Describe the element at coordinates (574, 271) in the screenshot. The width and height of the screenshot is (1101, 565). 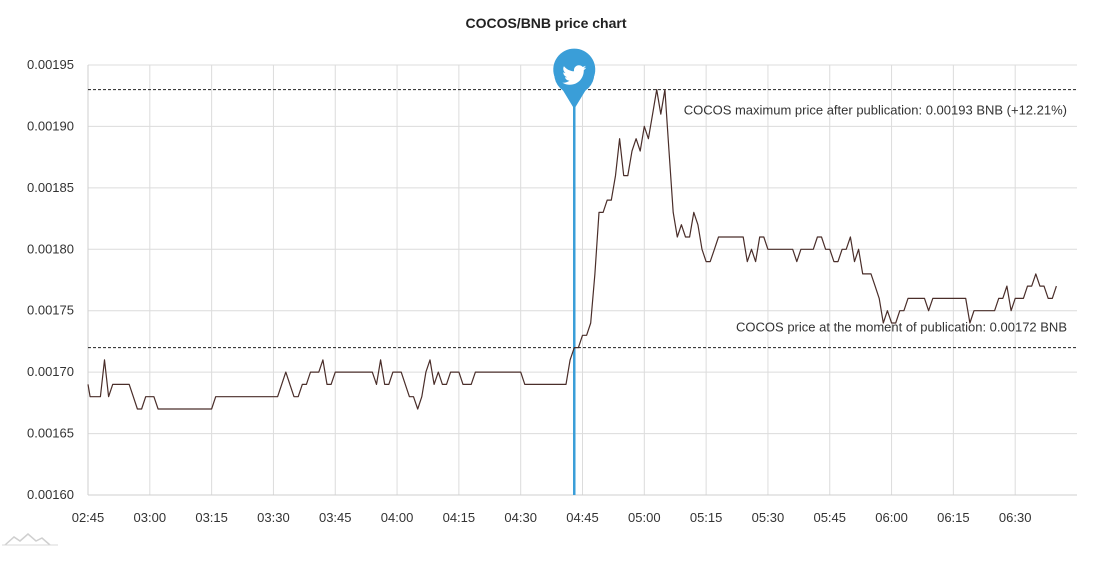
I see `event-layer` at that location.